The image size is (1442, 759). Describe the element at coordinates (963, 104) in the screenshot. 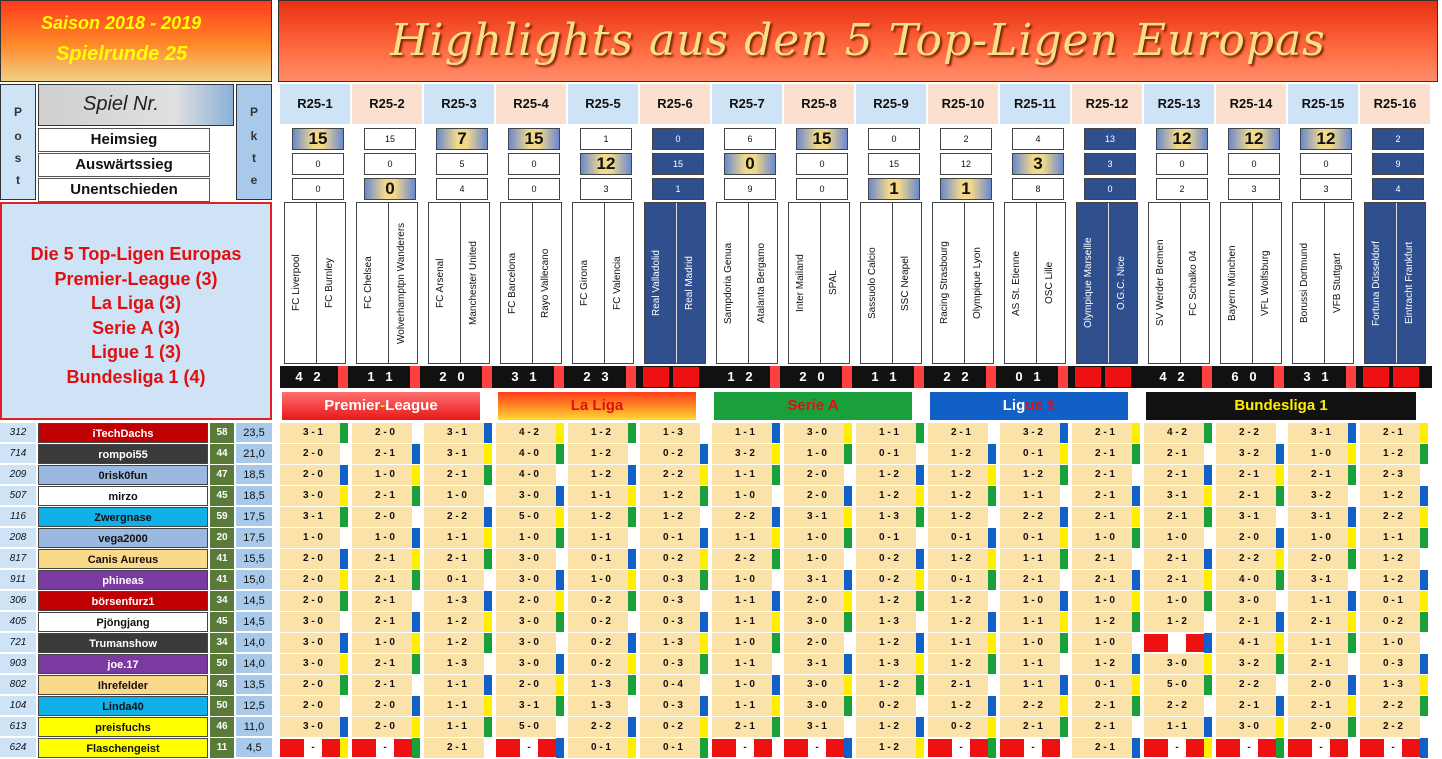

I see `match-header: R25-10` at that location.